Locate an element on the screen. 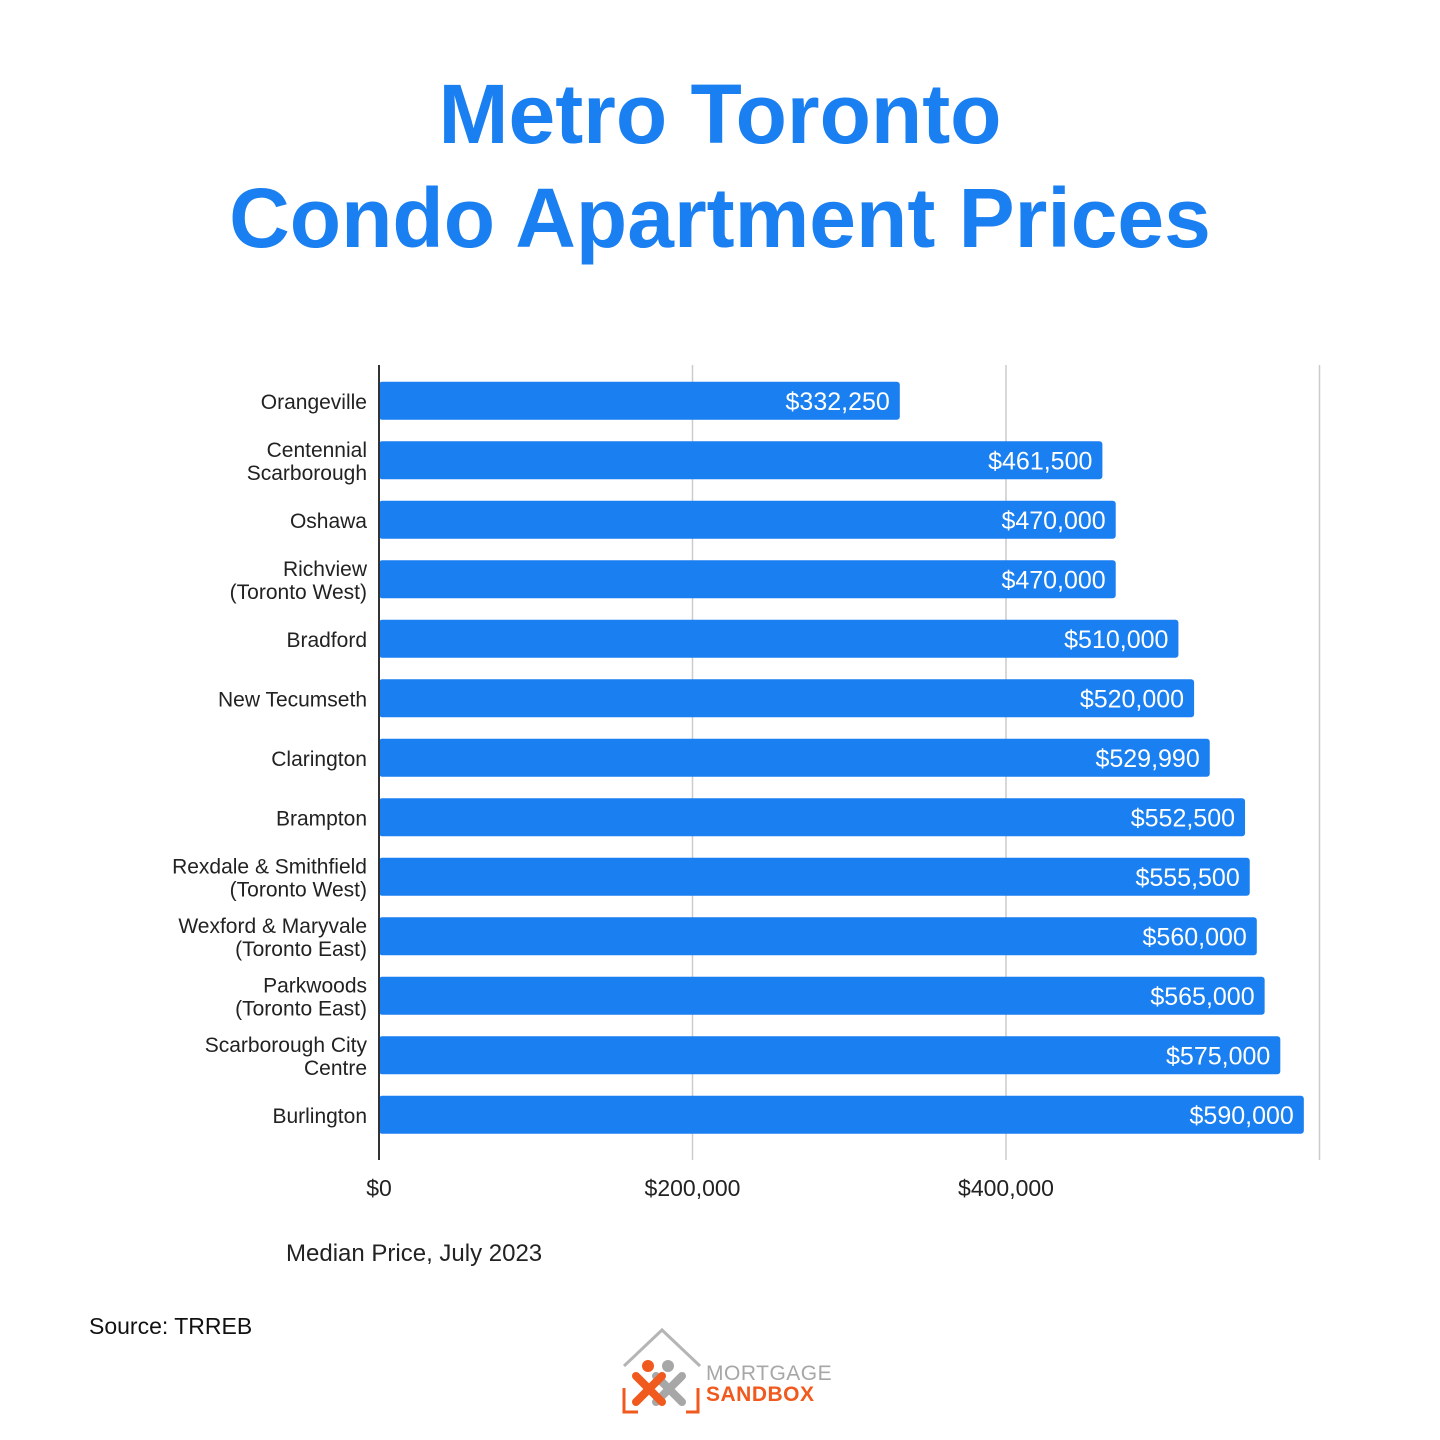 This screenshot has width=1440, height=1440. category-label: Oshawa is located at coordinates (328, 521).